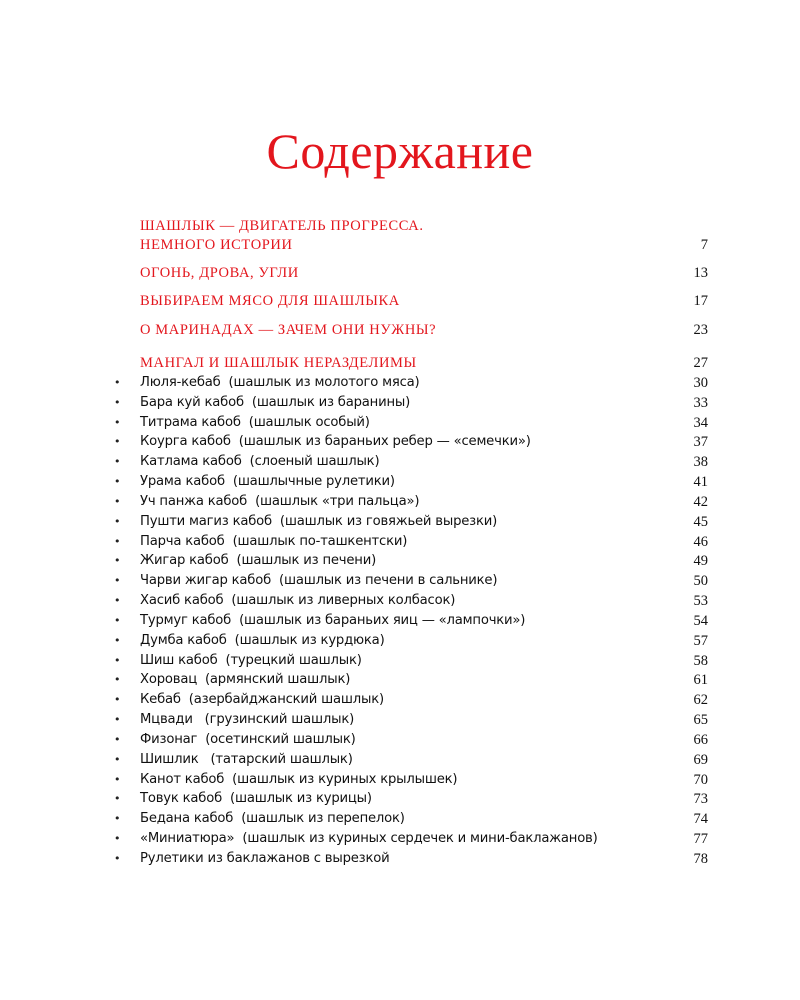 This screenshot has width=800, height=1000. What do you see at coordinates (258, 561) in the screenshot?
I see `item-title: Жигар кабоб (шашлык из печени)` at bounding box center [258, 561].